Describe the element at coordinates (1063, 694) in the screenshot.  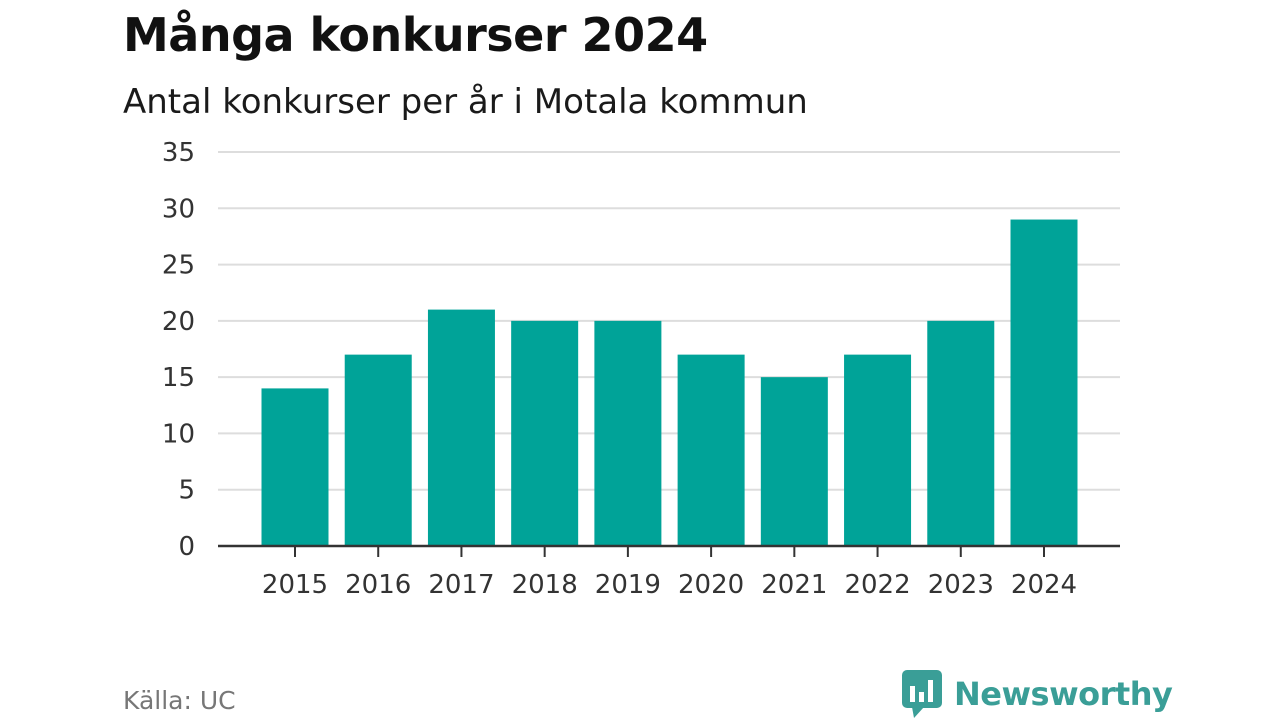
I see `brand-name: Newsworthy` at that location.